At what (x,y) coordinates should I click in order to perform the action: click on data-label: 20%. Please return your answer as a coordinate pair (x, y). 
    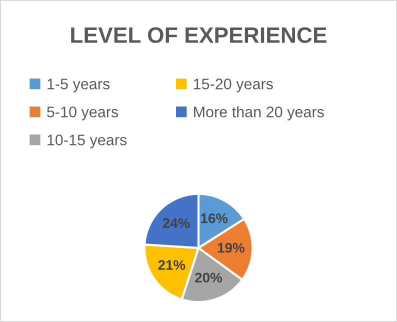
    Looking at the image, I should click on (208, 277).